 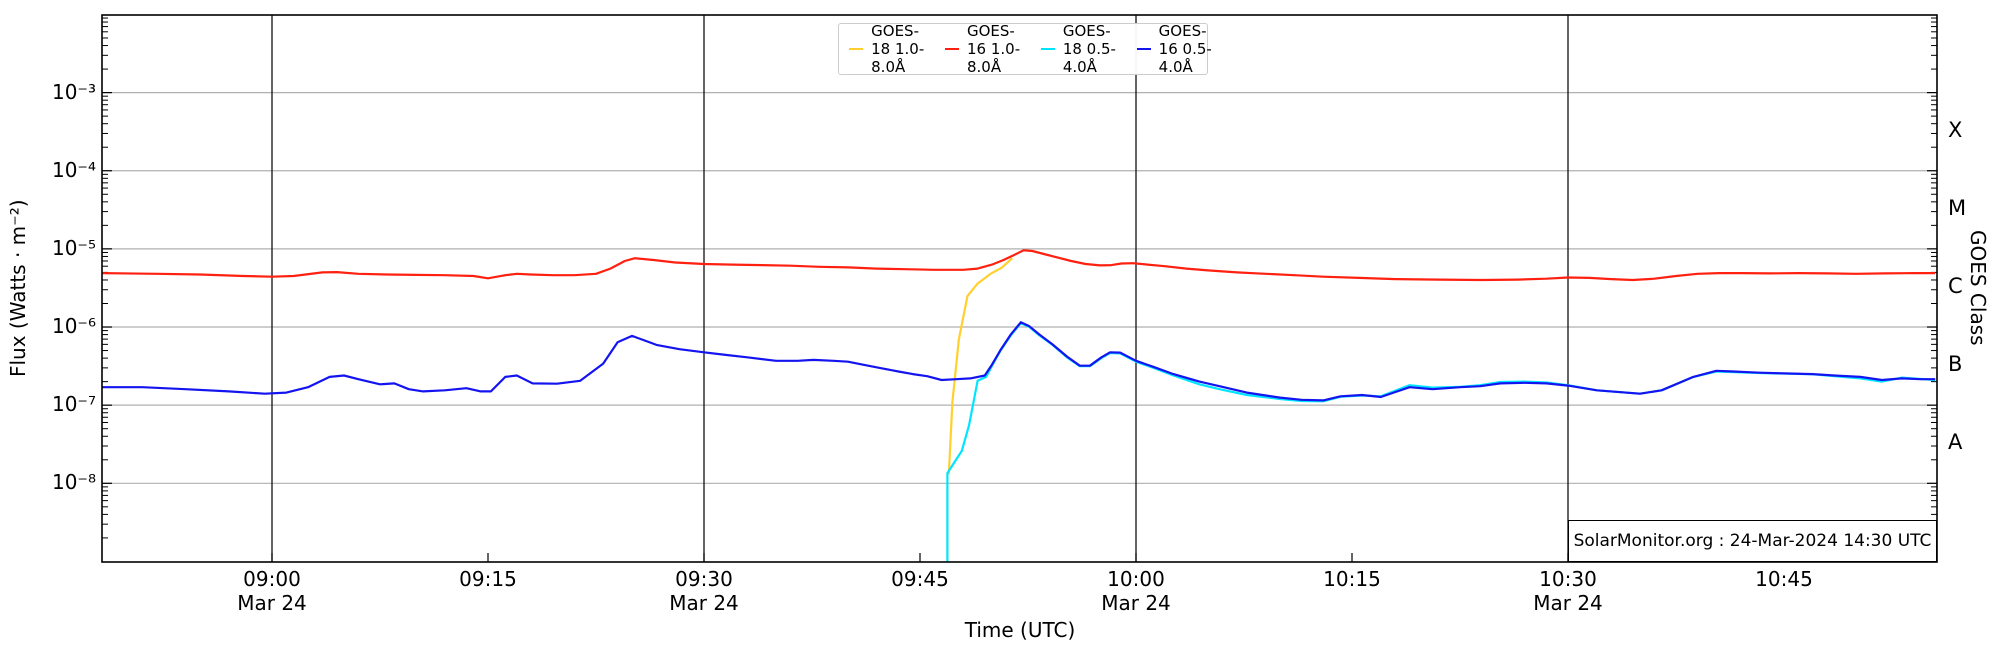 I want to click on attribution-box: SolarMonitor.org : 24-Mar-2024 14:30 UTC, so click(x=1752, y=541).